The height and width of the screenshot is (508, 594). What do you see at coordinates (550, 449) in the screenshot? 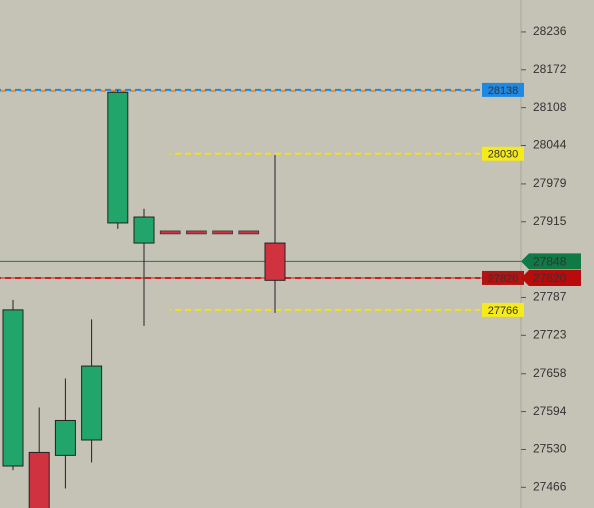
I see `y-tick-label: 27530` at bounding box center [550, 449].